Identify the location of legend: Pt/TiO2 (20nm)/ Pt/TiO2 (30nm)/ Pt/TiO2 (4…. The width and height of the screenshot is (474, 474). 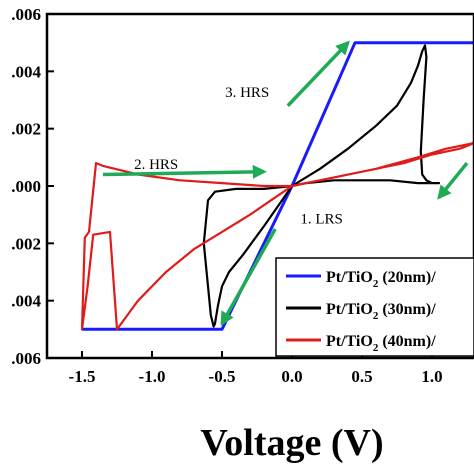
(374, 307).